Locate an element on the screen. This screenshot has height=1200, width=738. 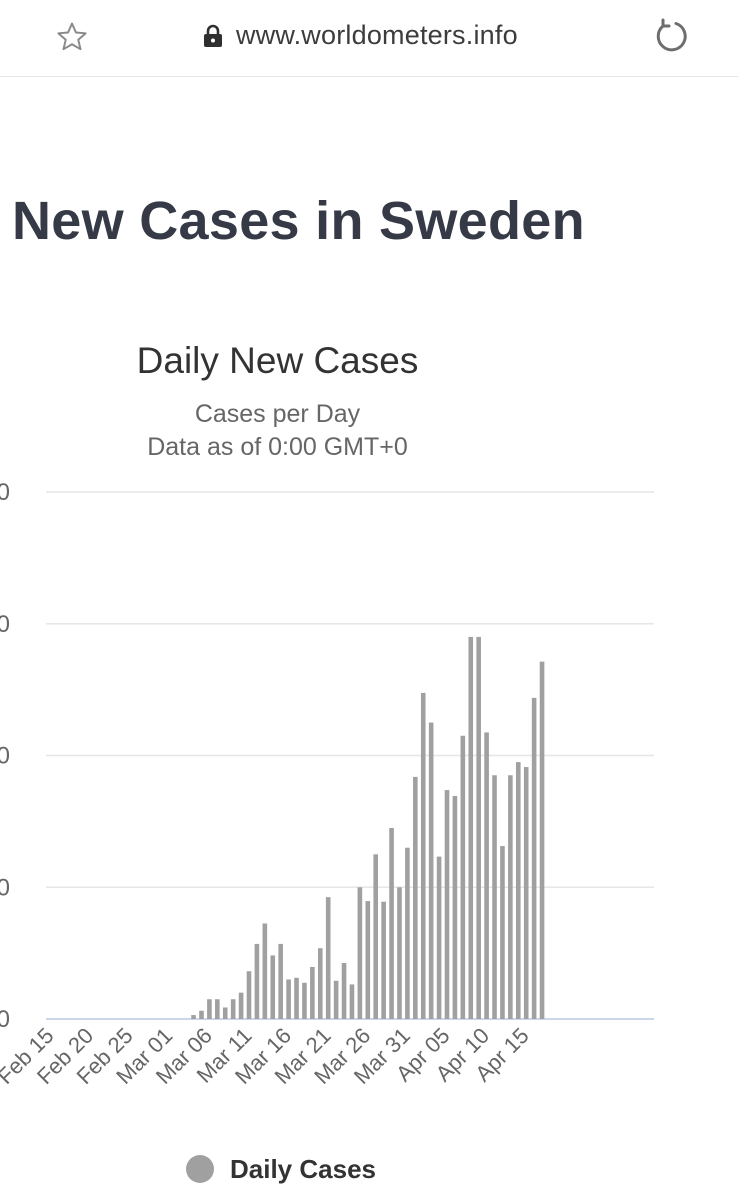
lock-icon is located at coordinates (213, 35).